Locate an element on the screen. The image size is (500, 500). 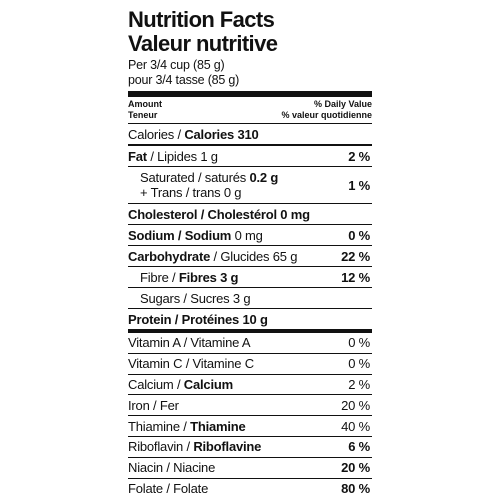
nutrient-row: Sodium / Sodium 0 mg 0 % is located at coordinates (250, 235).